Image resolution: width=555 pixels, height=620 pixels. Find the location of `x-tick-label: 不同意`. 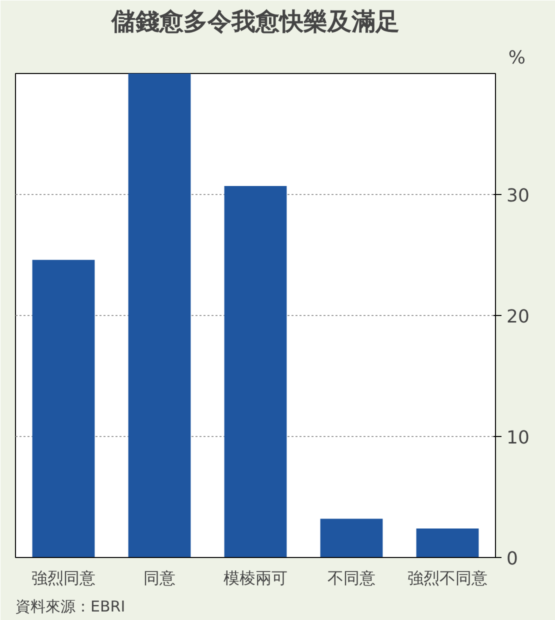

x-tick-label: 不同意 is located at coordinates (352, 578).